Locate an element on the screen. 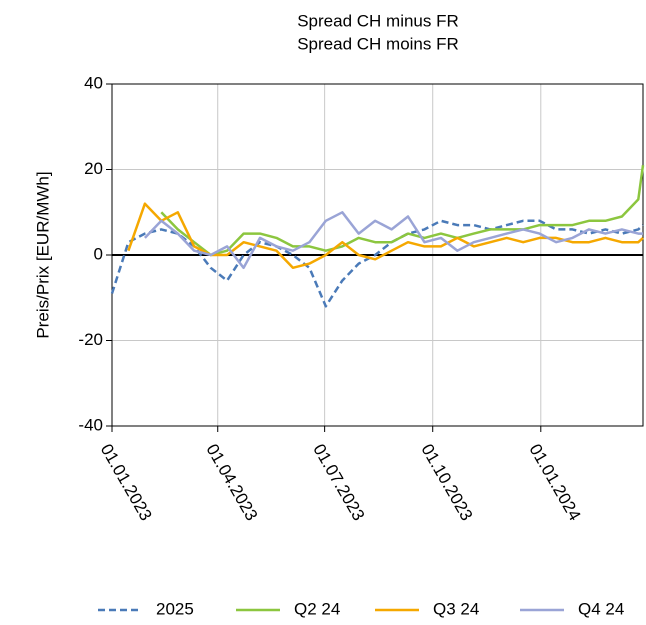  y-tick-label: 40 is located at coordinates (93, 82).